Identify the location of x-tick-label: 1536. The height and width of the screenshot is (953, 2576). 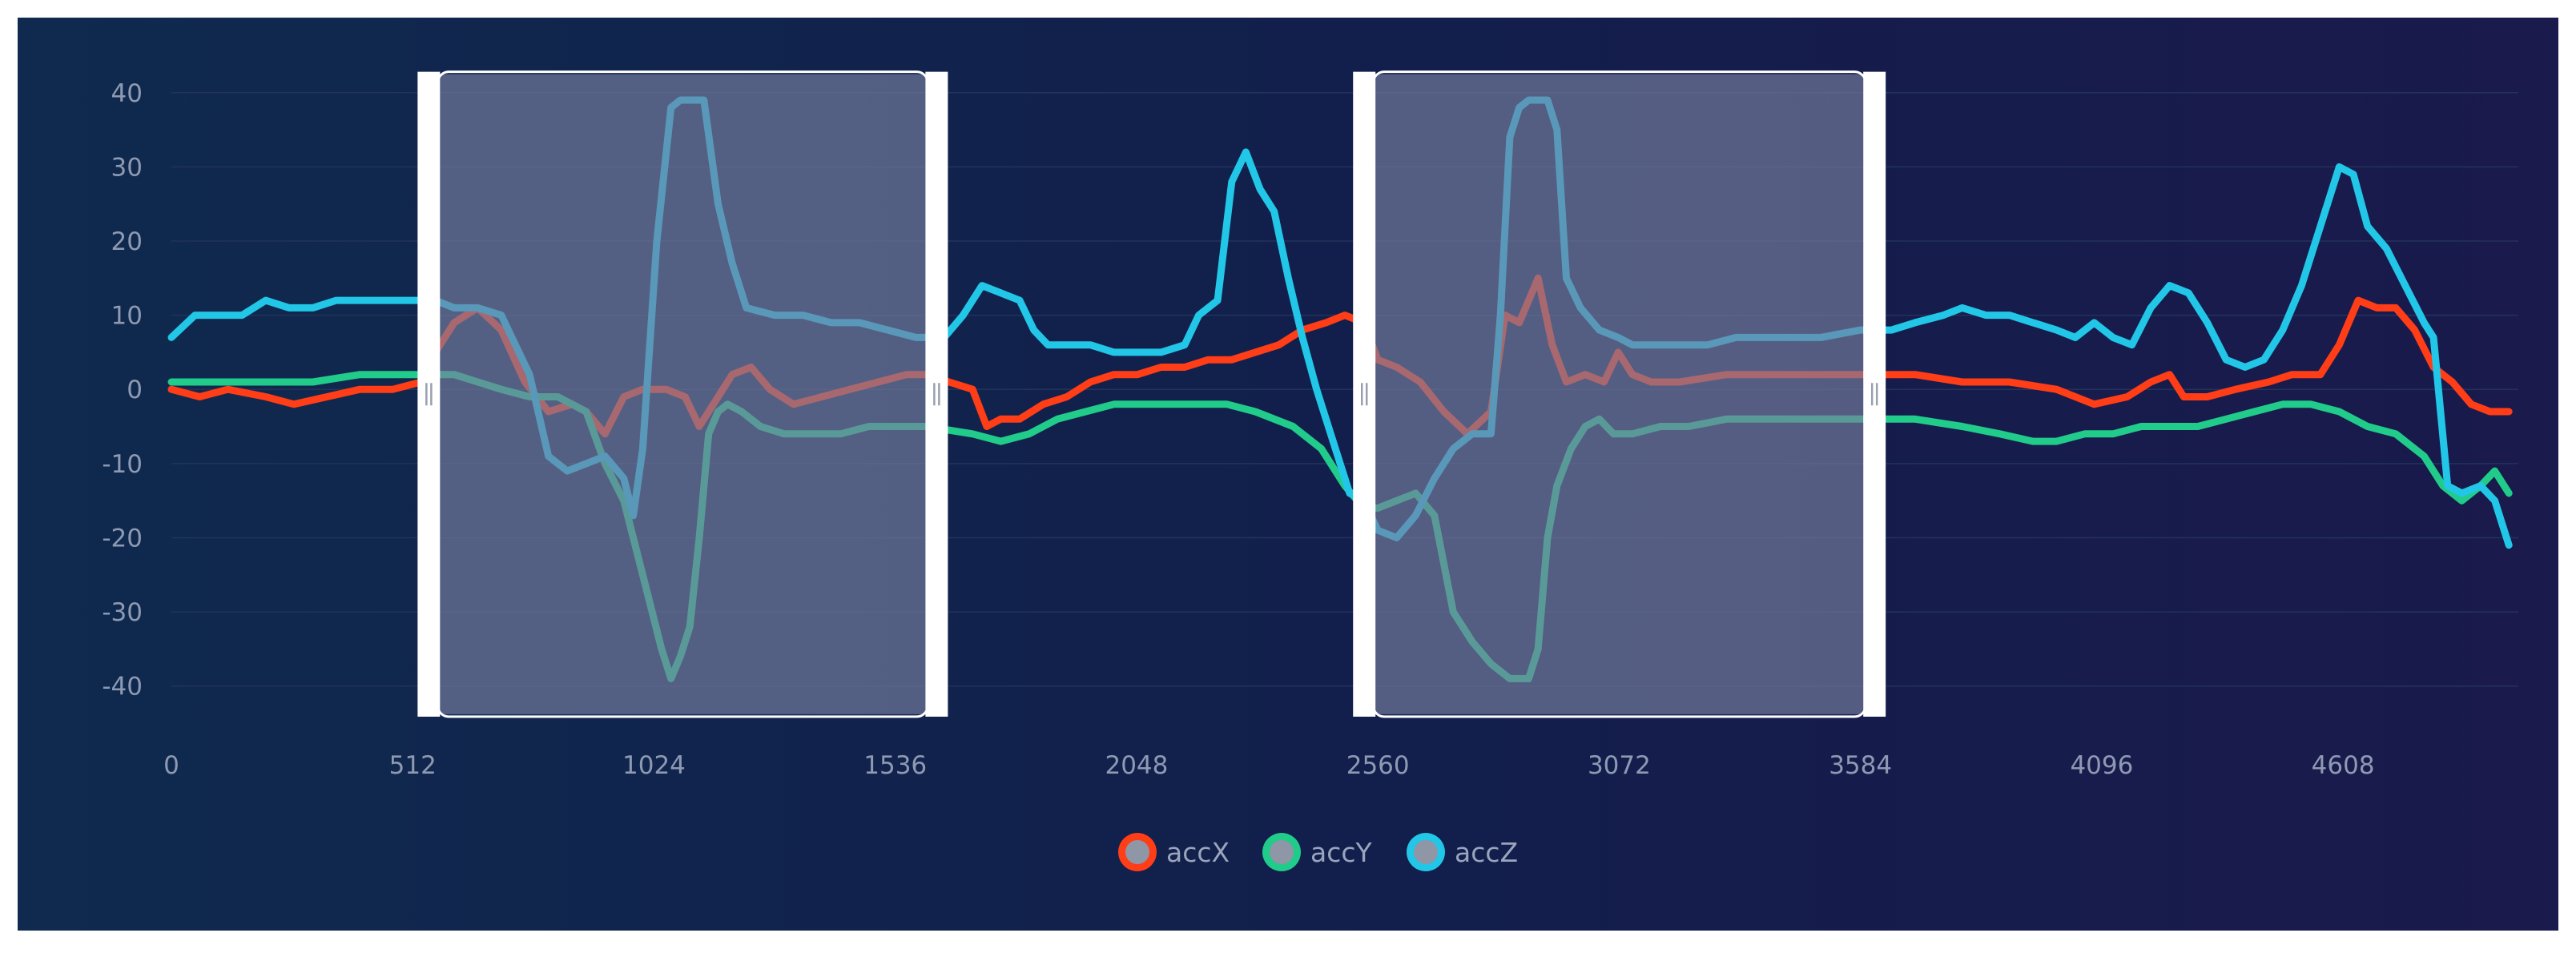
(895, 765).